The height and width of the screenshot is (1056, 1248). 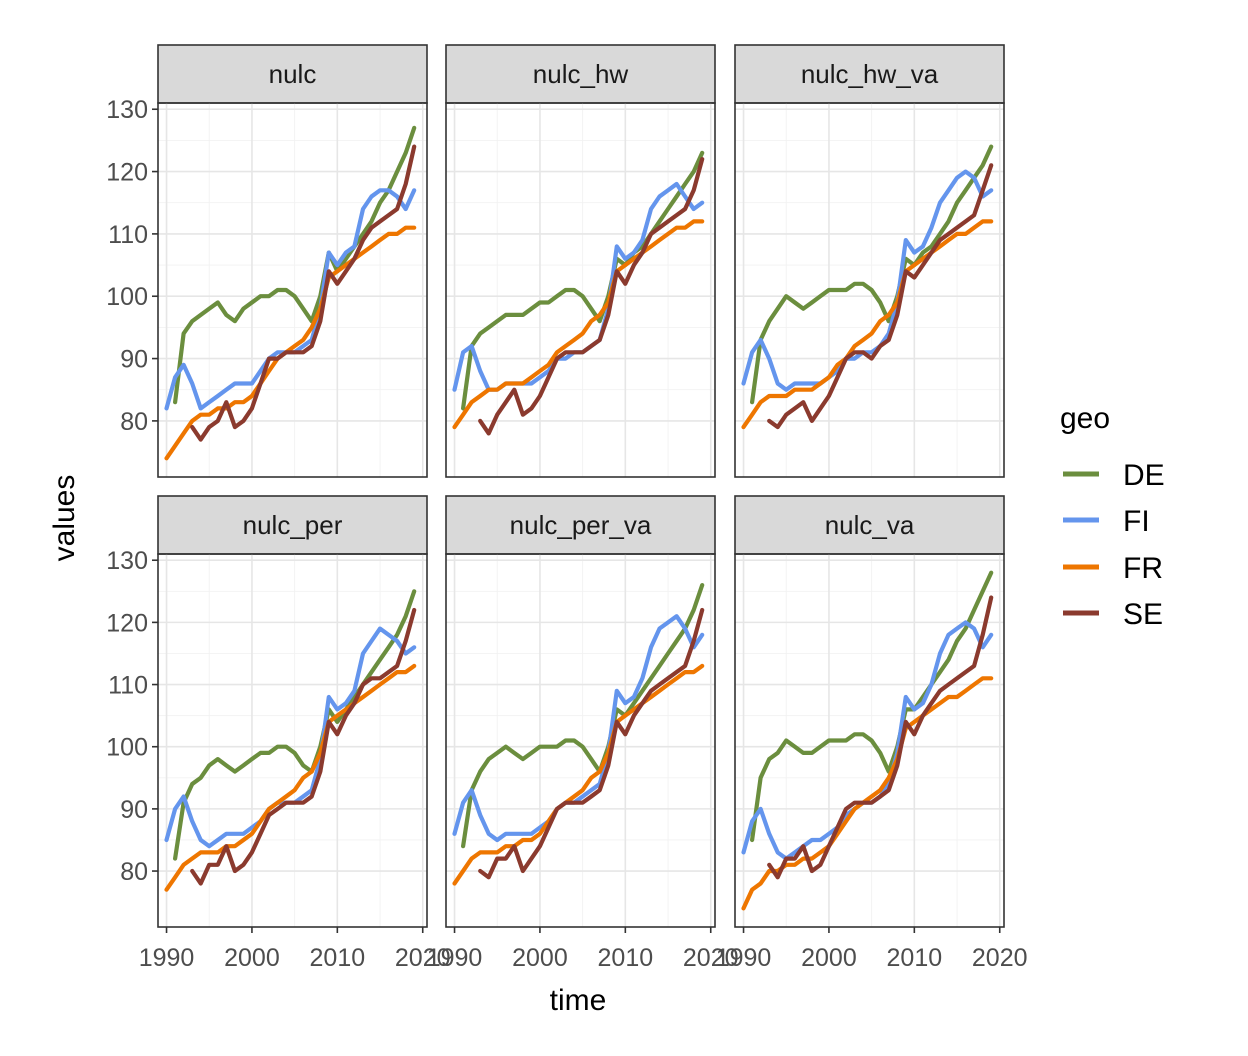 I want to click on facet-panel-nulc-per: nulc_per 80 90 100 110 120 130 1990 2000 2010 2020, so click(x=278, y=733).